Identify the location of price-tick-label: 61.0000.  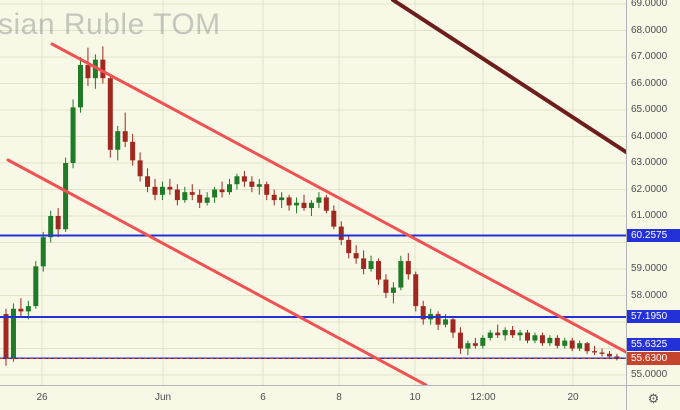
(649, 215).